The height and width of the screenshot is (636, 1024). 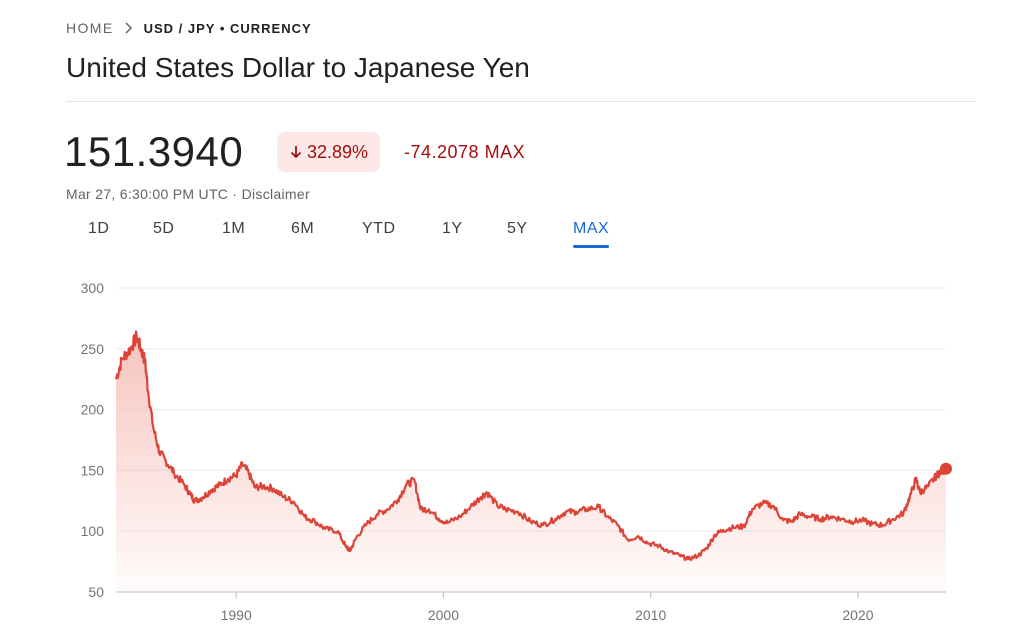 I want to click on current-price: 151.3940, so click(x=154, y=151).